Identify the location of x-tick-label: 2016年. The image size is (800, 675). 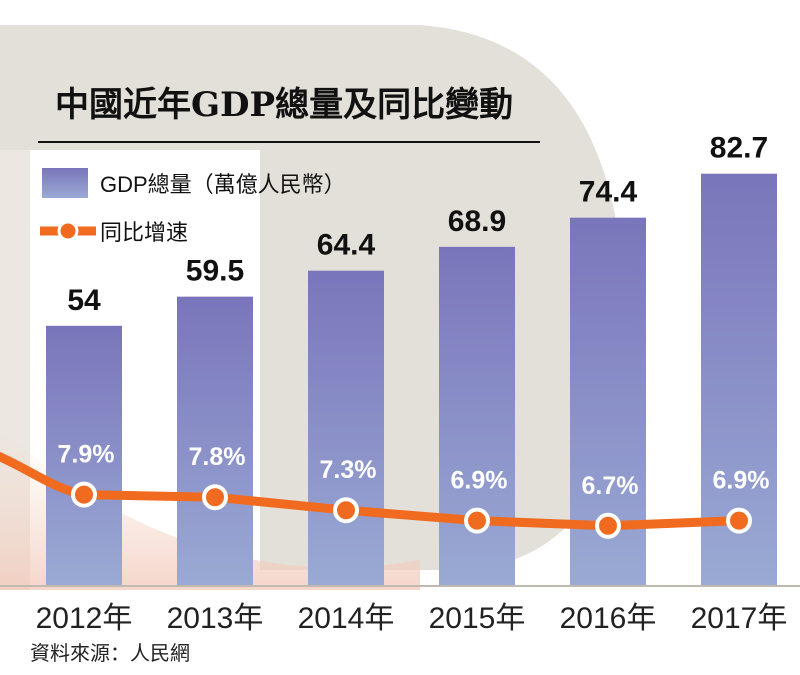
(608, 618).